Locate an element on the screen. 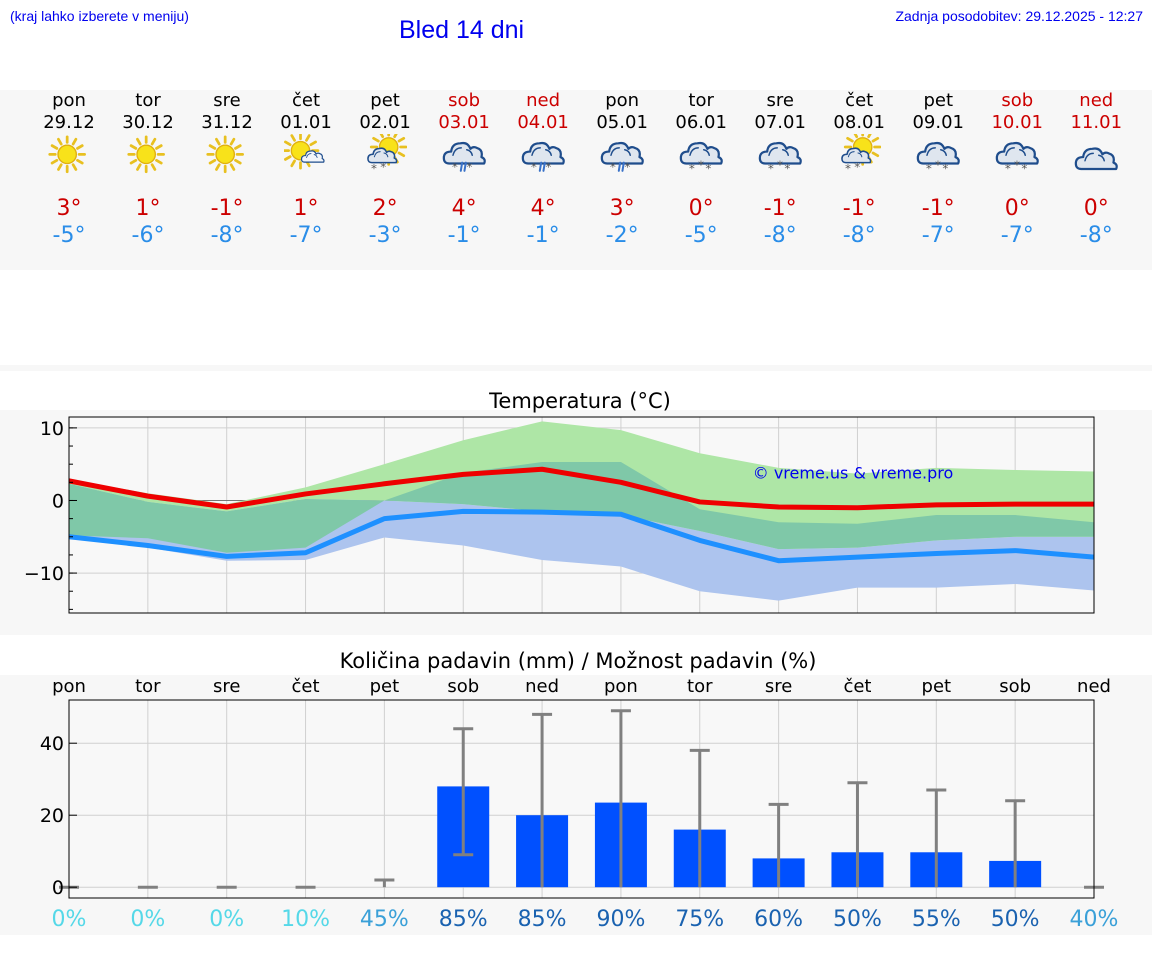  day-column: ned 11.01 0° -8° is located at coordinates (1096, 169).